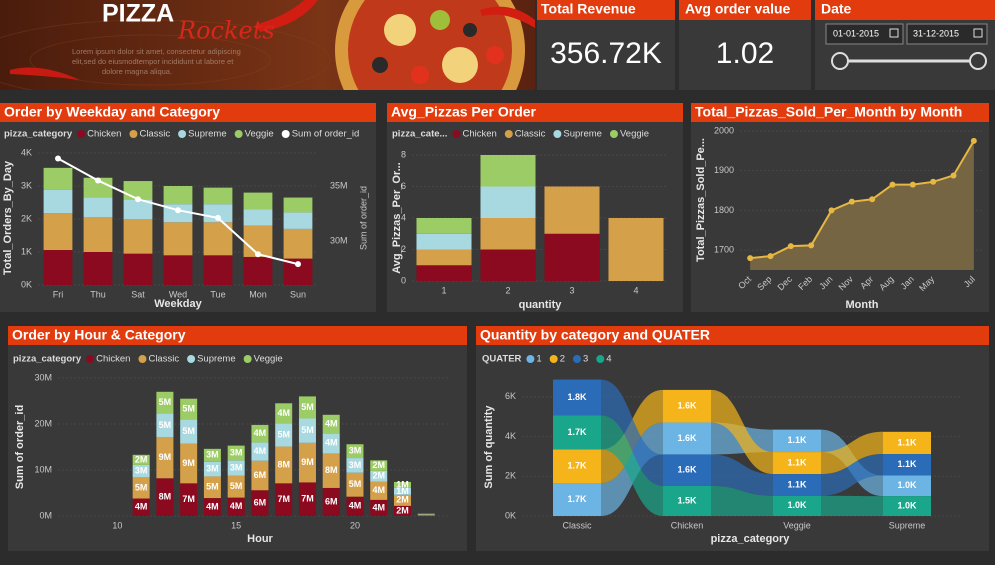 The width and height of the screenshot is (995, 565). I want to click on y2-axis-label: Sum of order_id, so click(363, 218).